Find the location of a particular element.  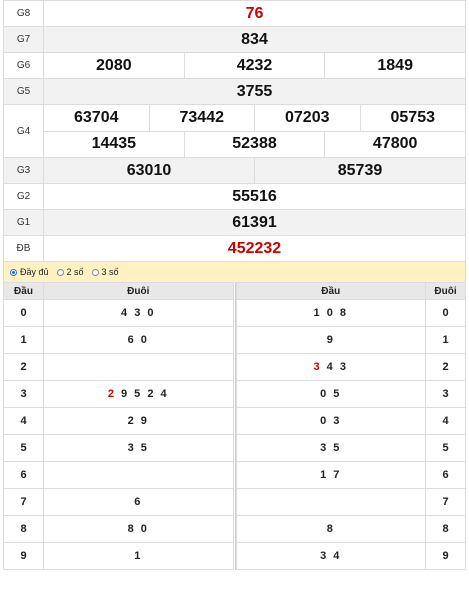

tail-digit: 6 is located at coordinates (445, 475).